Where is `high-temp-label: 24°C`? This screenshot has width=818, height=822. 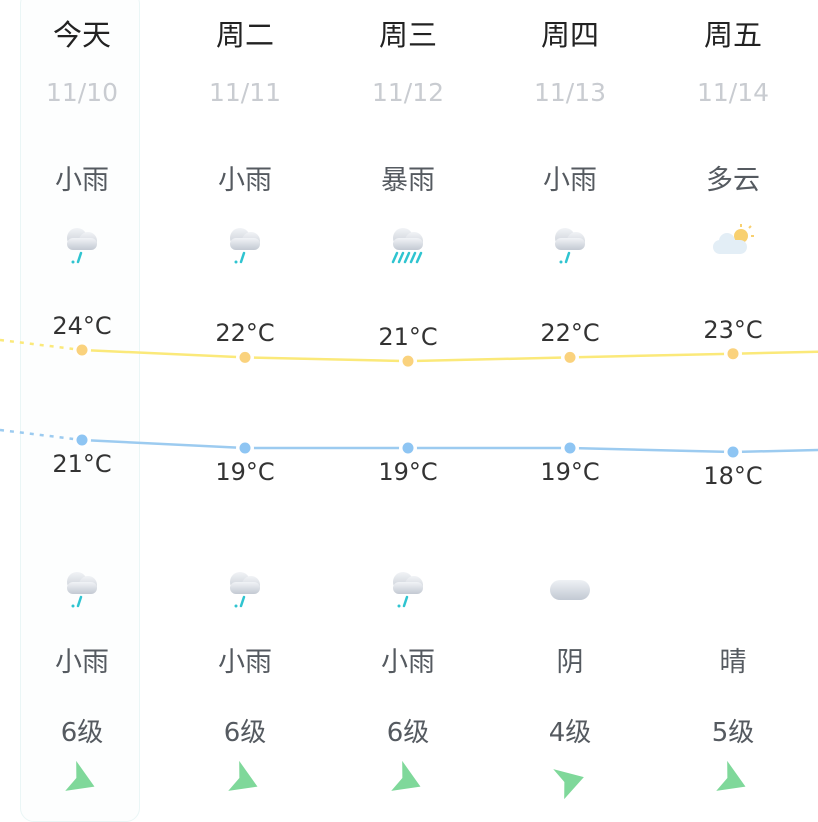 high-temp-label: 24°C is located at coordinates (82, 326).